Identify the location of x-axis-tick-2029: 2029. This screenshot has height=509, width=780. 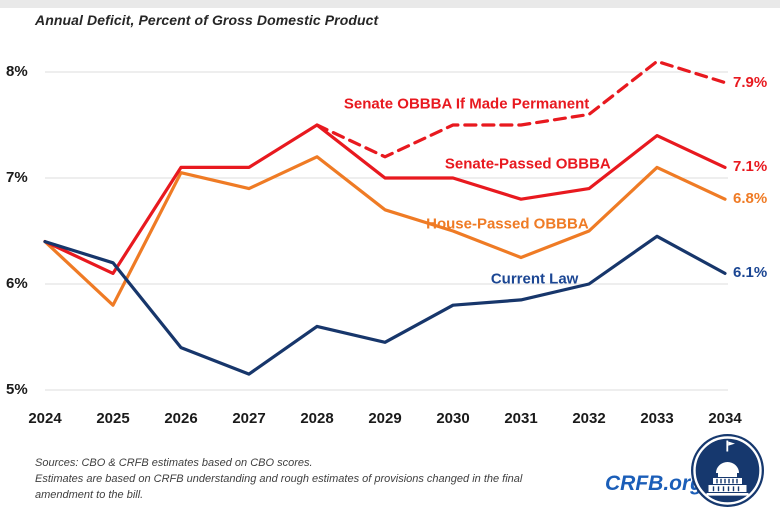
(385, 418).